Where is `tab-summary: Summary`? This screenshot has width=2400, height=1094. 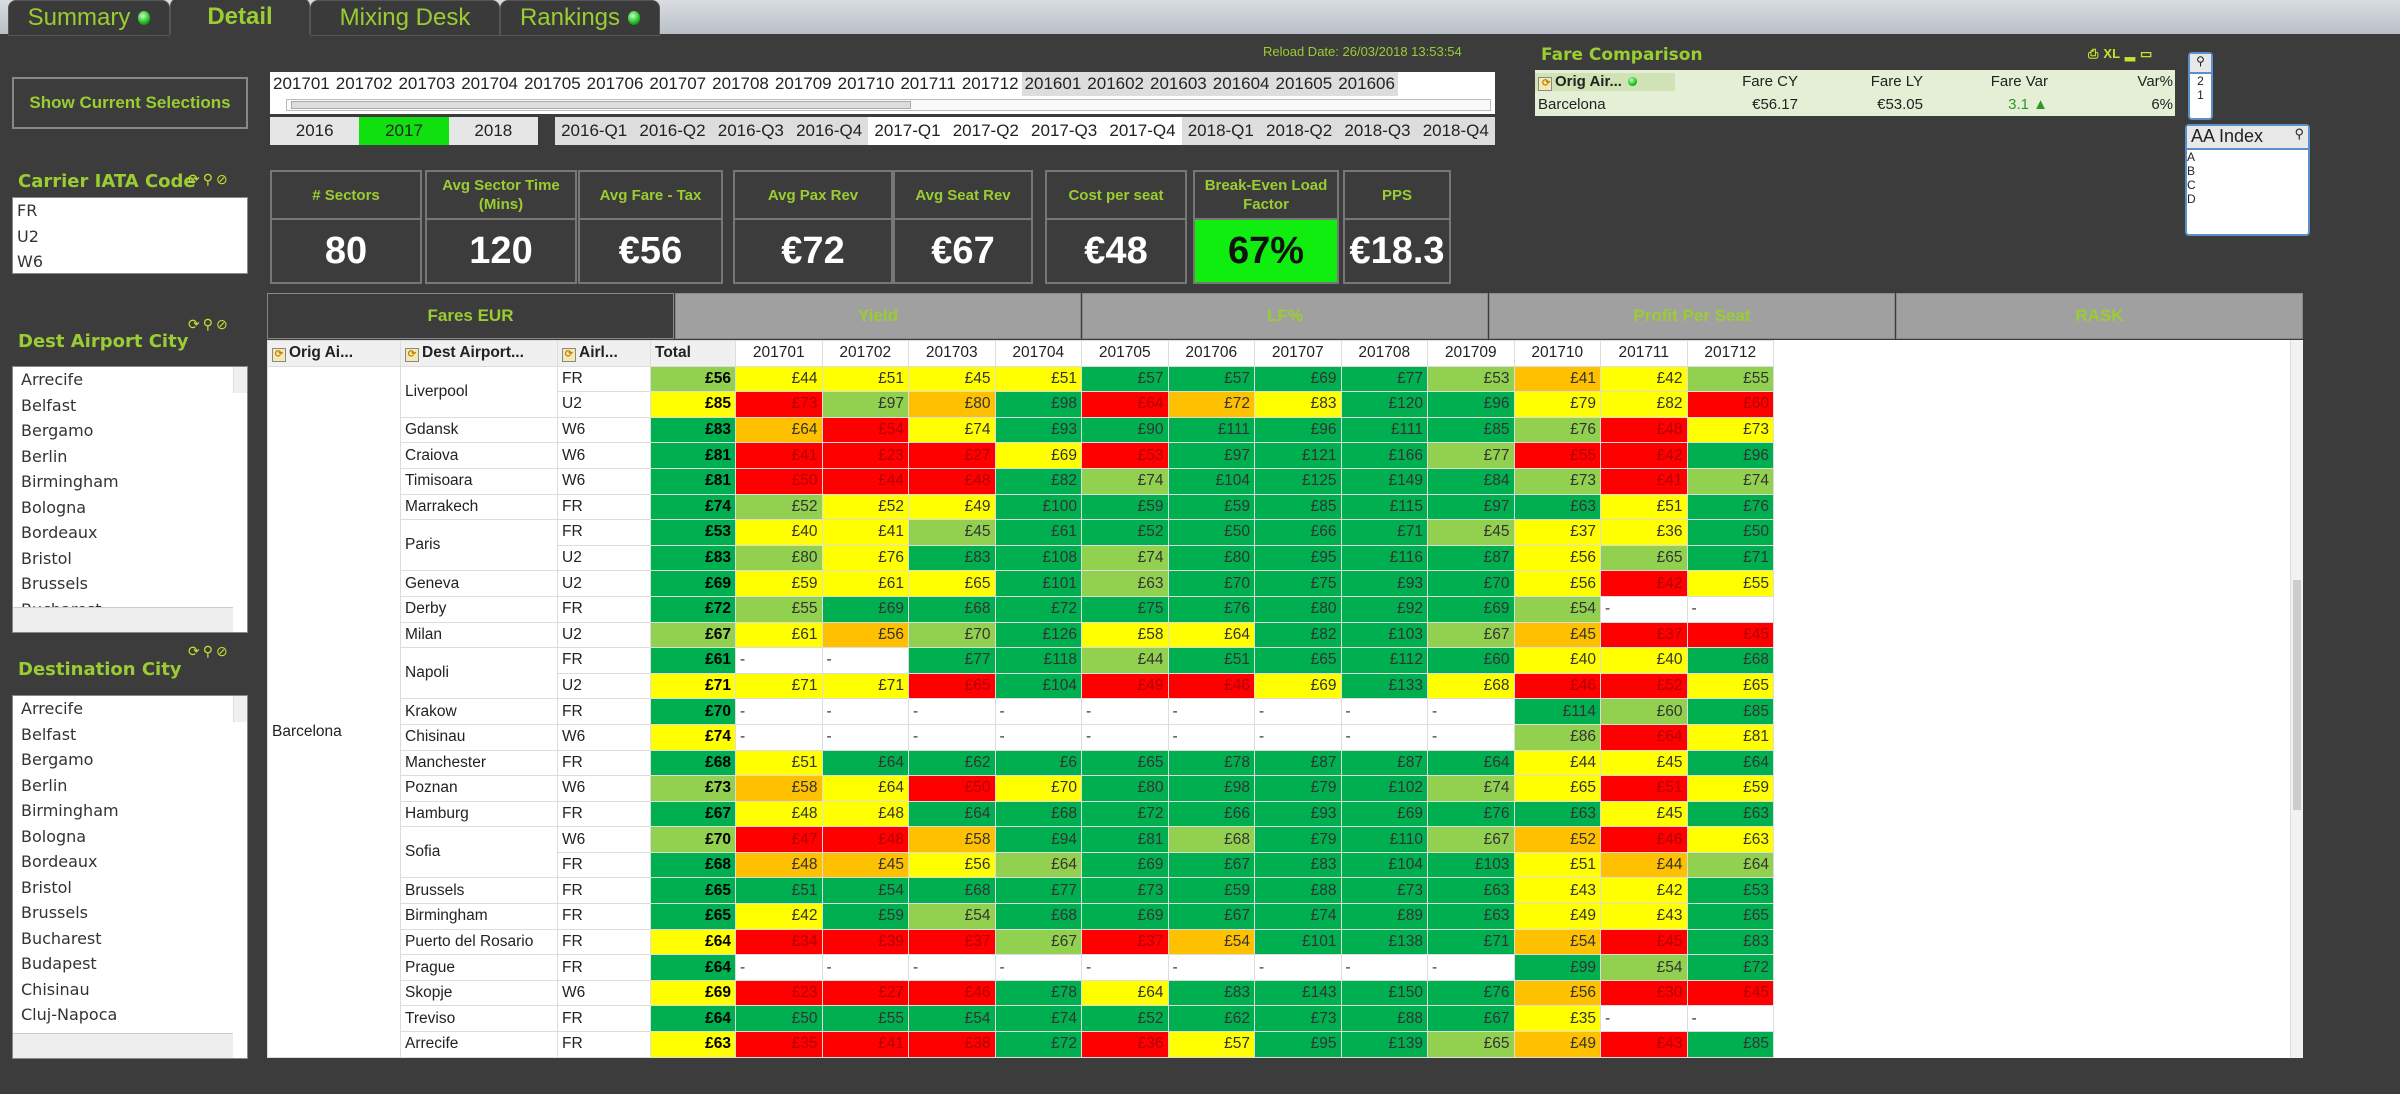
tab-summary: Summary is located at coordinates (89, 18).